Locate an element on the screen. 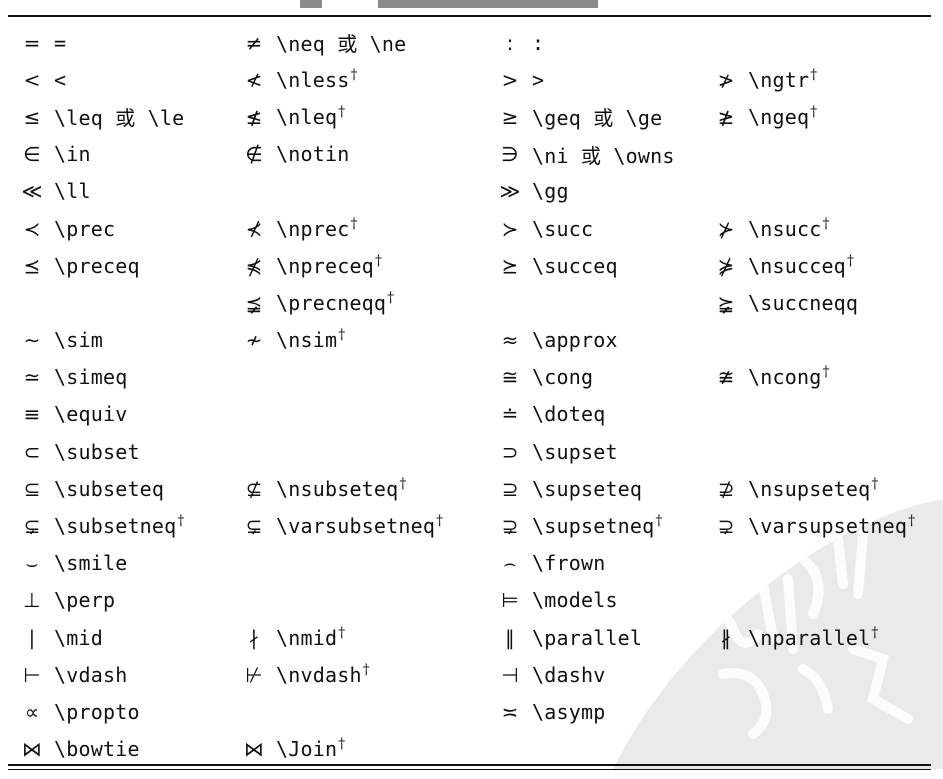 This screenshot has height=779, width=943. latex-command: \subset is located at coordinates (97, 451).